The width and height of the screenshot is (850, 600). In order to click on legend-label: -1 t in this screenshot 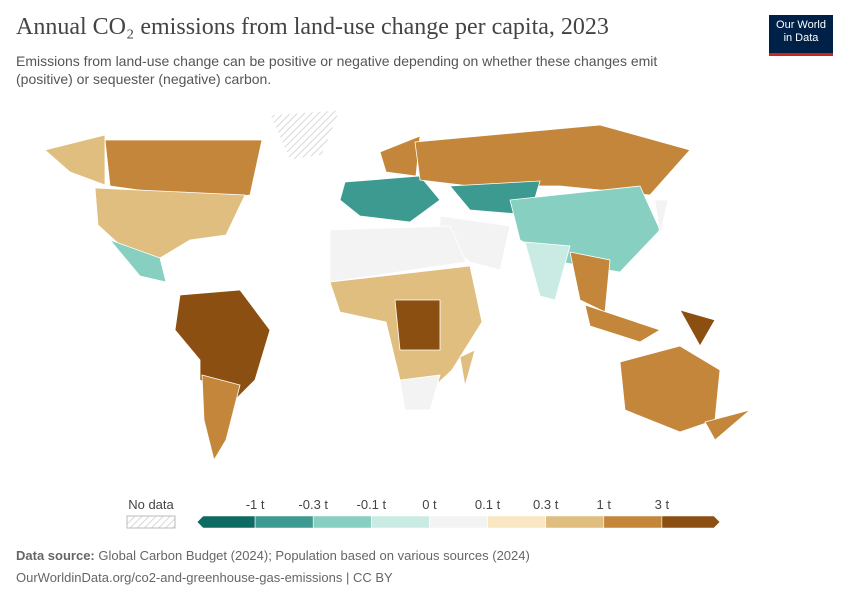, I will do `click(255, 504)`.